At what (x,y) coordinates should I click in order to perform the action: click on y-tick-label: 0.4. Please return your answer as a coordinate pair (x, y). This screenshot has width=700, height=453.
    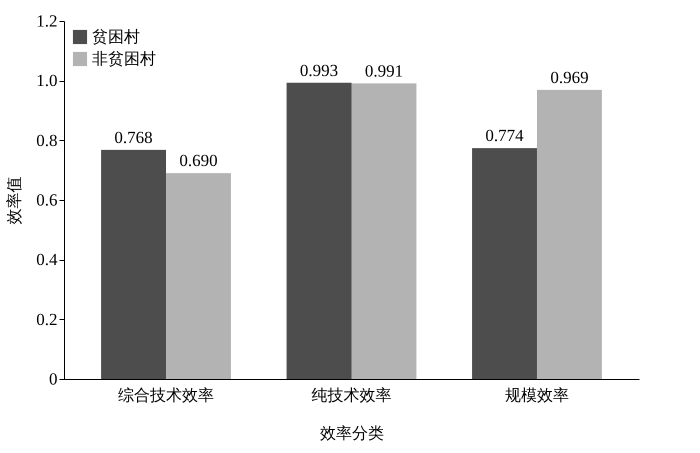
    Looking at the image, I should click on (47, 260).